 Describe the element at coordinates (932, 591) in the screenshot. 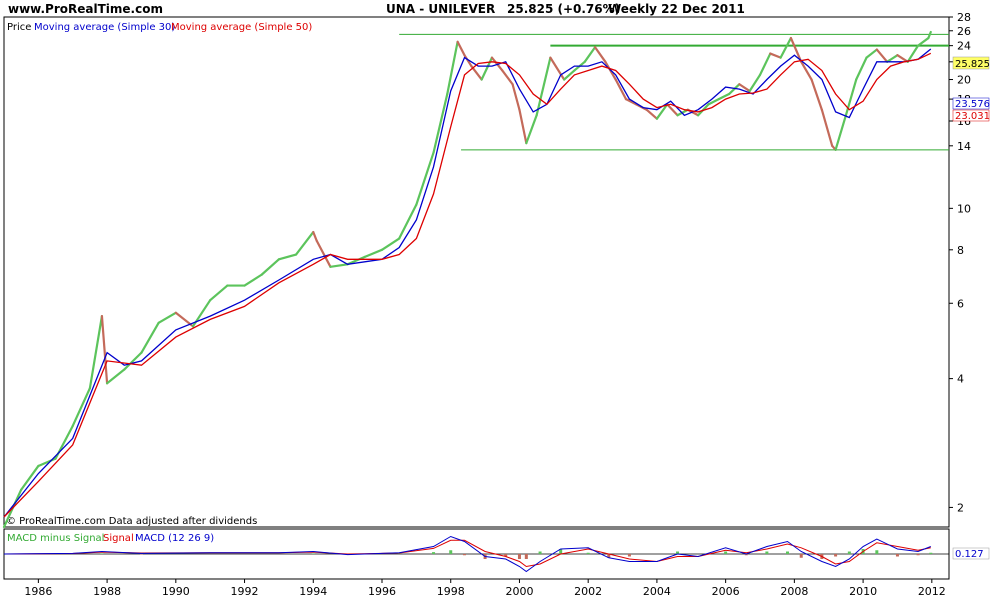

I see `x-tick-label: 2012` at that location.